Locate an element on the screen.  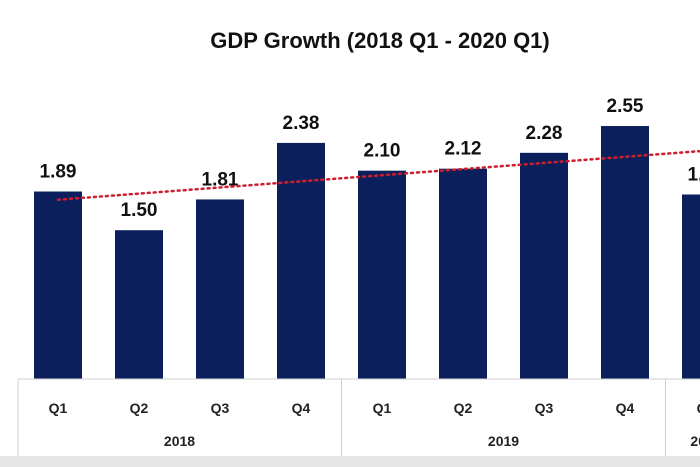
data-label: 2.38 is located at coordinates (301, 123).